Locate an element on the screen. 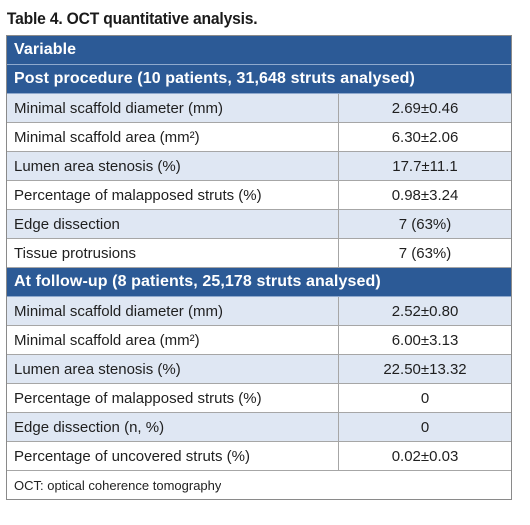 The height and width of the screenshot is (525, 530). row-value: 6.30±2.06 is located at coordinates (425, 137).